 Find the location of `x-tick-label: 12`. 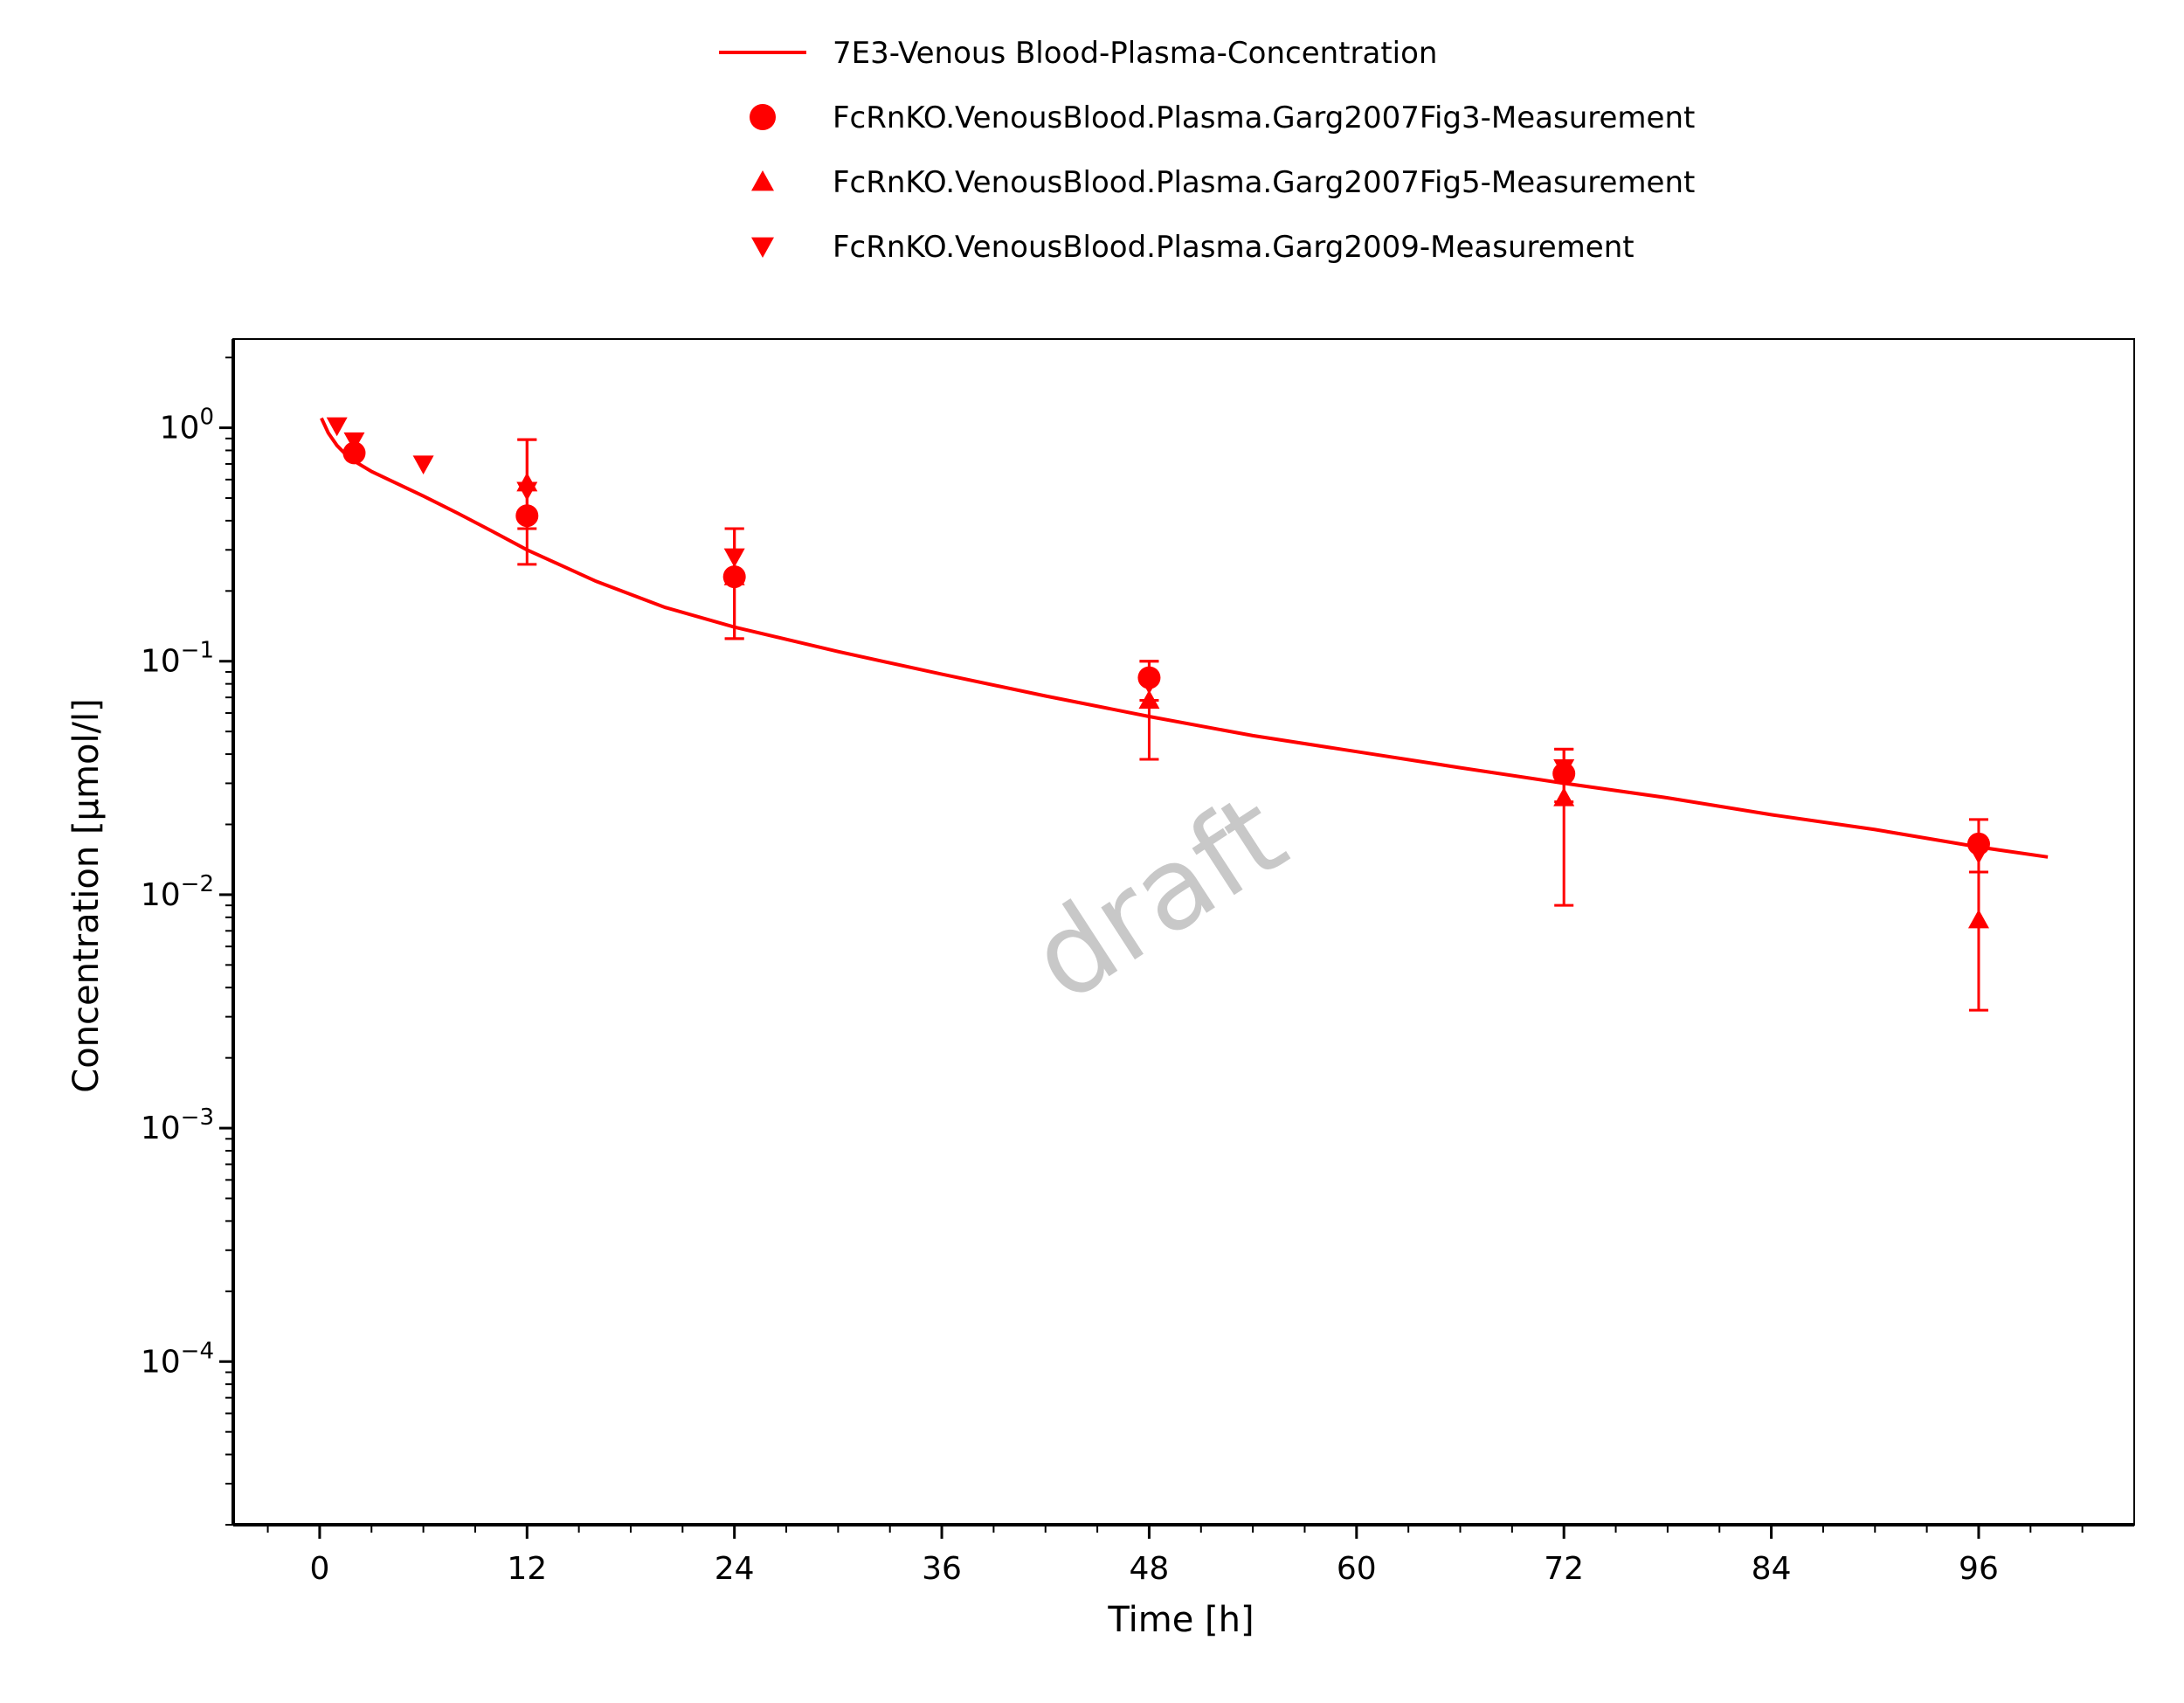

x-tick-label: 12 is located at coordinates (527, 1569).